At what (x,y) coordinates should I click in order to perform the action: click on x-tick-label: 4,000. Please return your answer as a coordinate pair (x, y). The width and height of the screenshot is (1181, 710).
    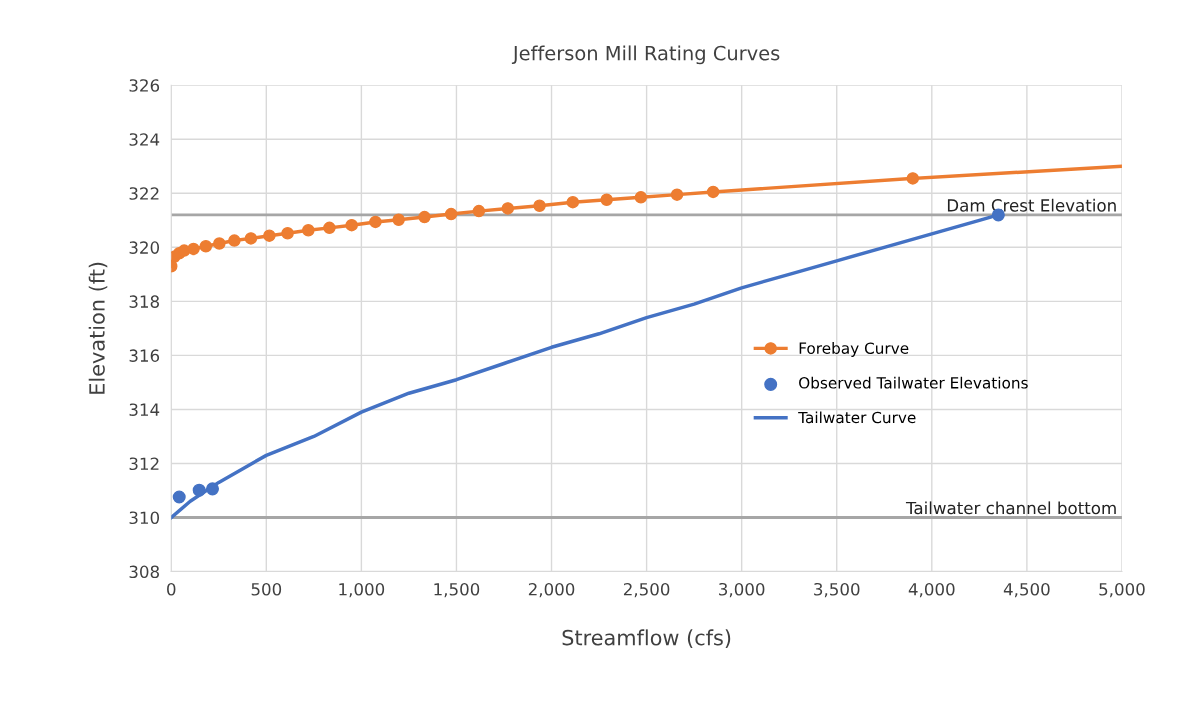
    Looking at the image, I should click on (931, 590).